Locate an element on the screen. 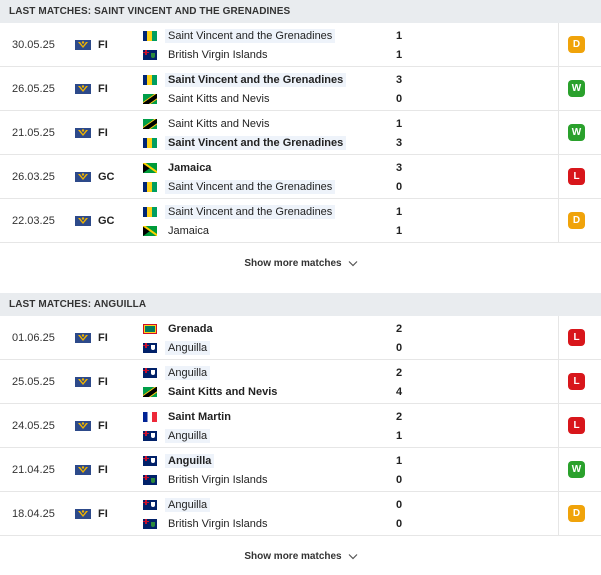 The height and width of the screenshot is (575, 601). away-score: 3 is located at coordinates (399, 143).